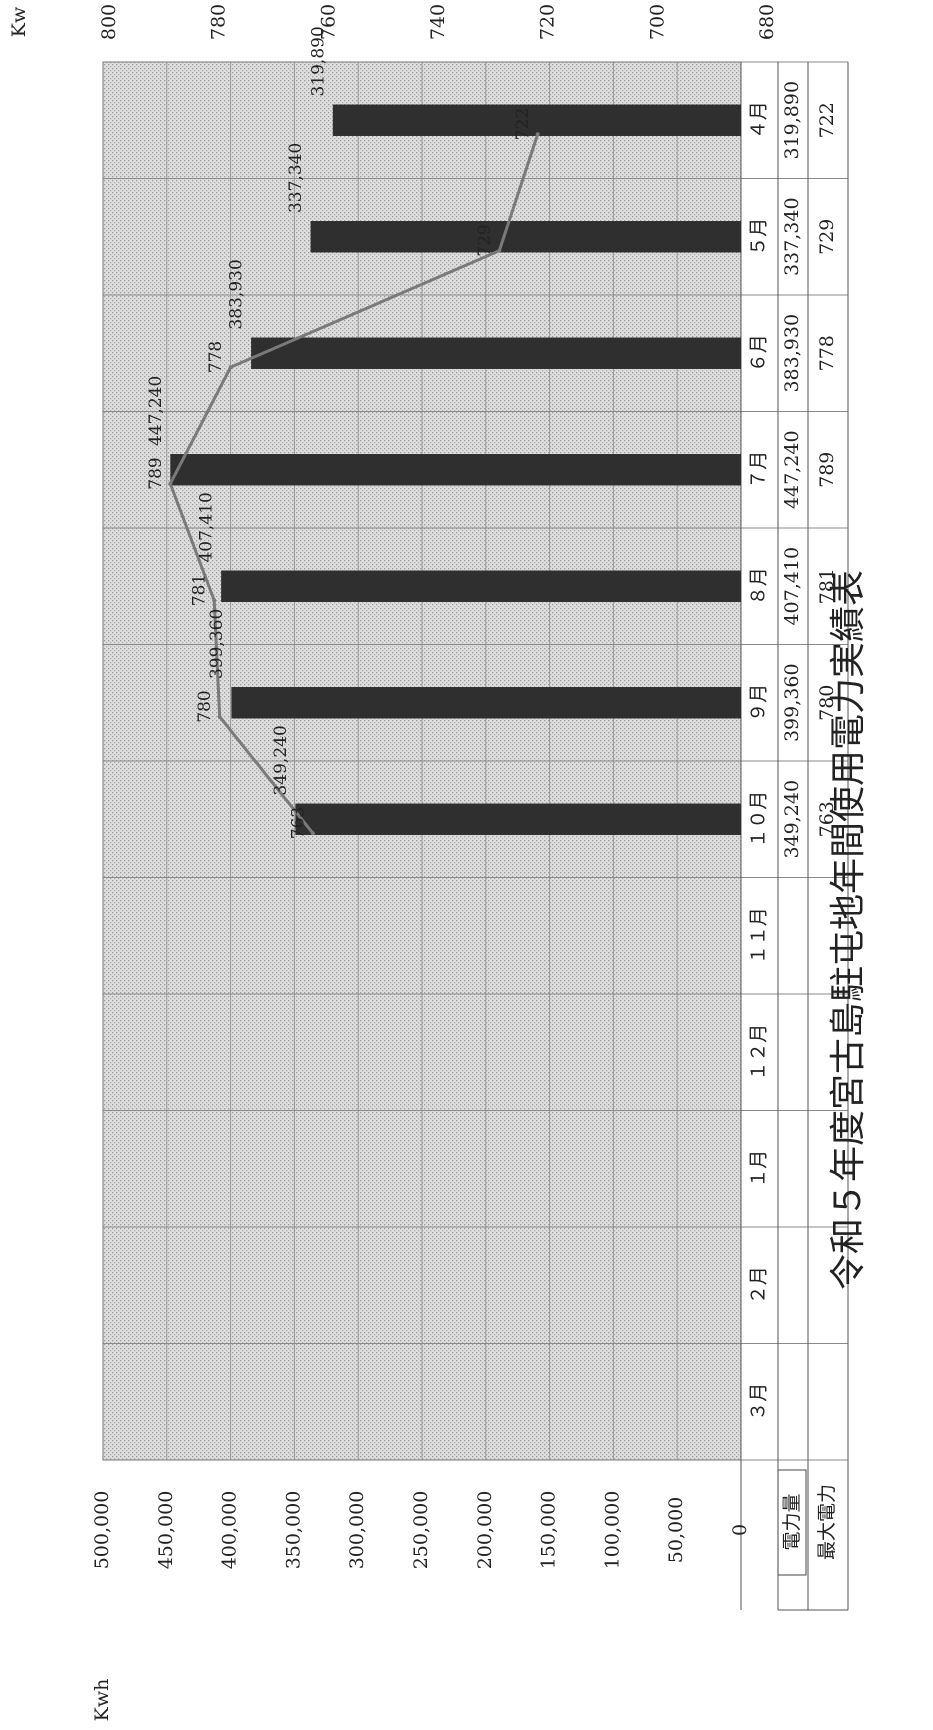  I want to click on table-cell-energy: 337,340, so click(792, 236).